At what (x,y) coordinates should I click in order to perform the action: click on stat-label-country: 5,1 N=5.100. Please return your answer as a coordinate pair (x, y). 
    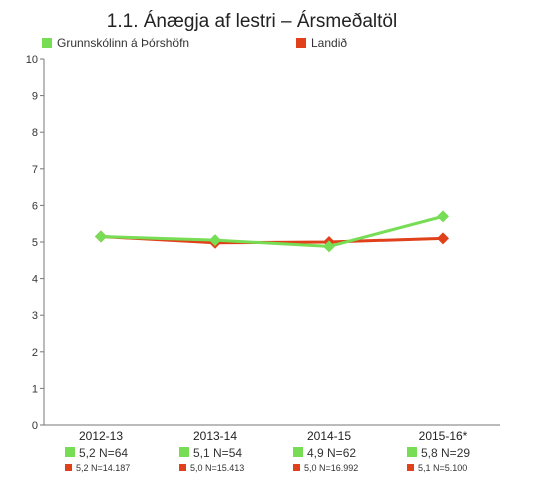
    Looking at the image, I should click on (442, 468).